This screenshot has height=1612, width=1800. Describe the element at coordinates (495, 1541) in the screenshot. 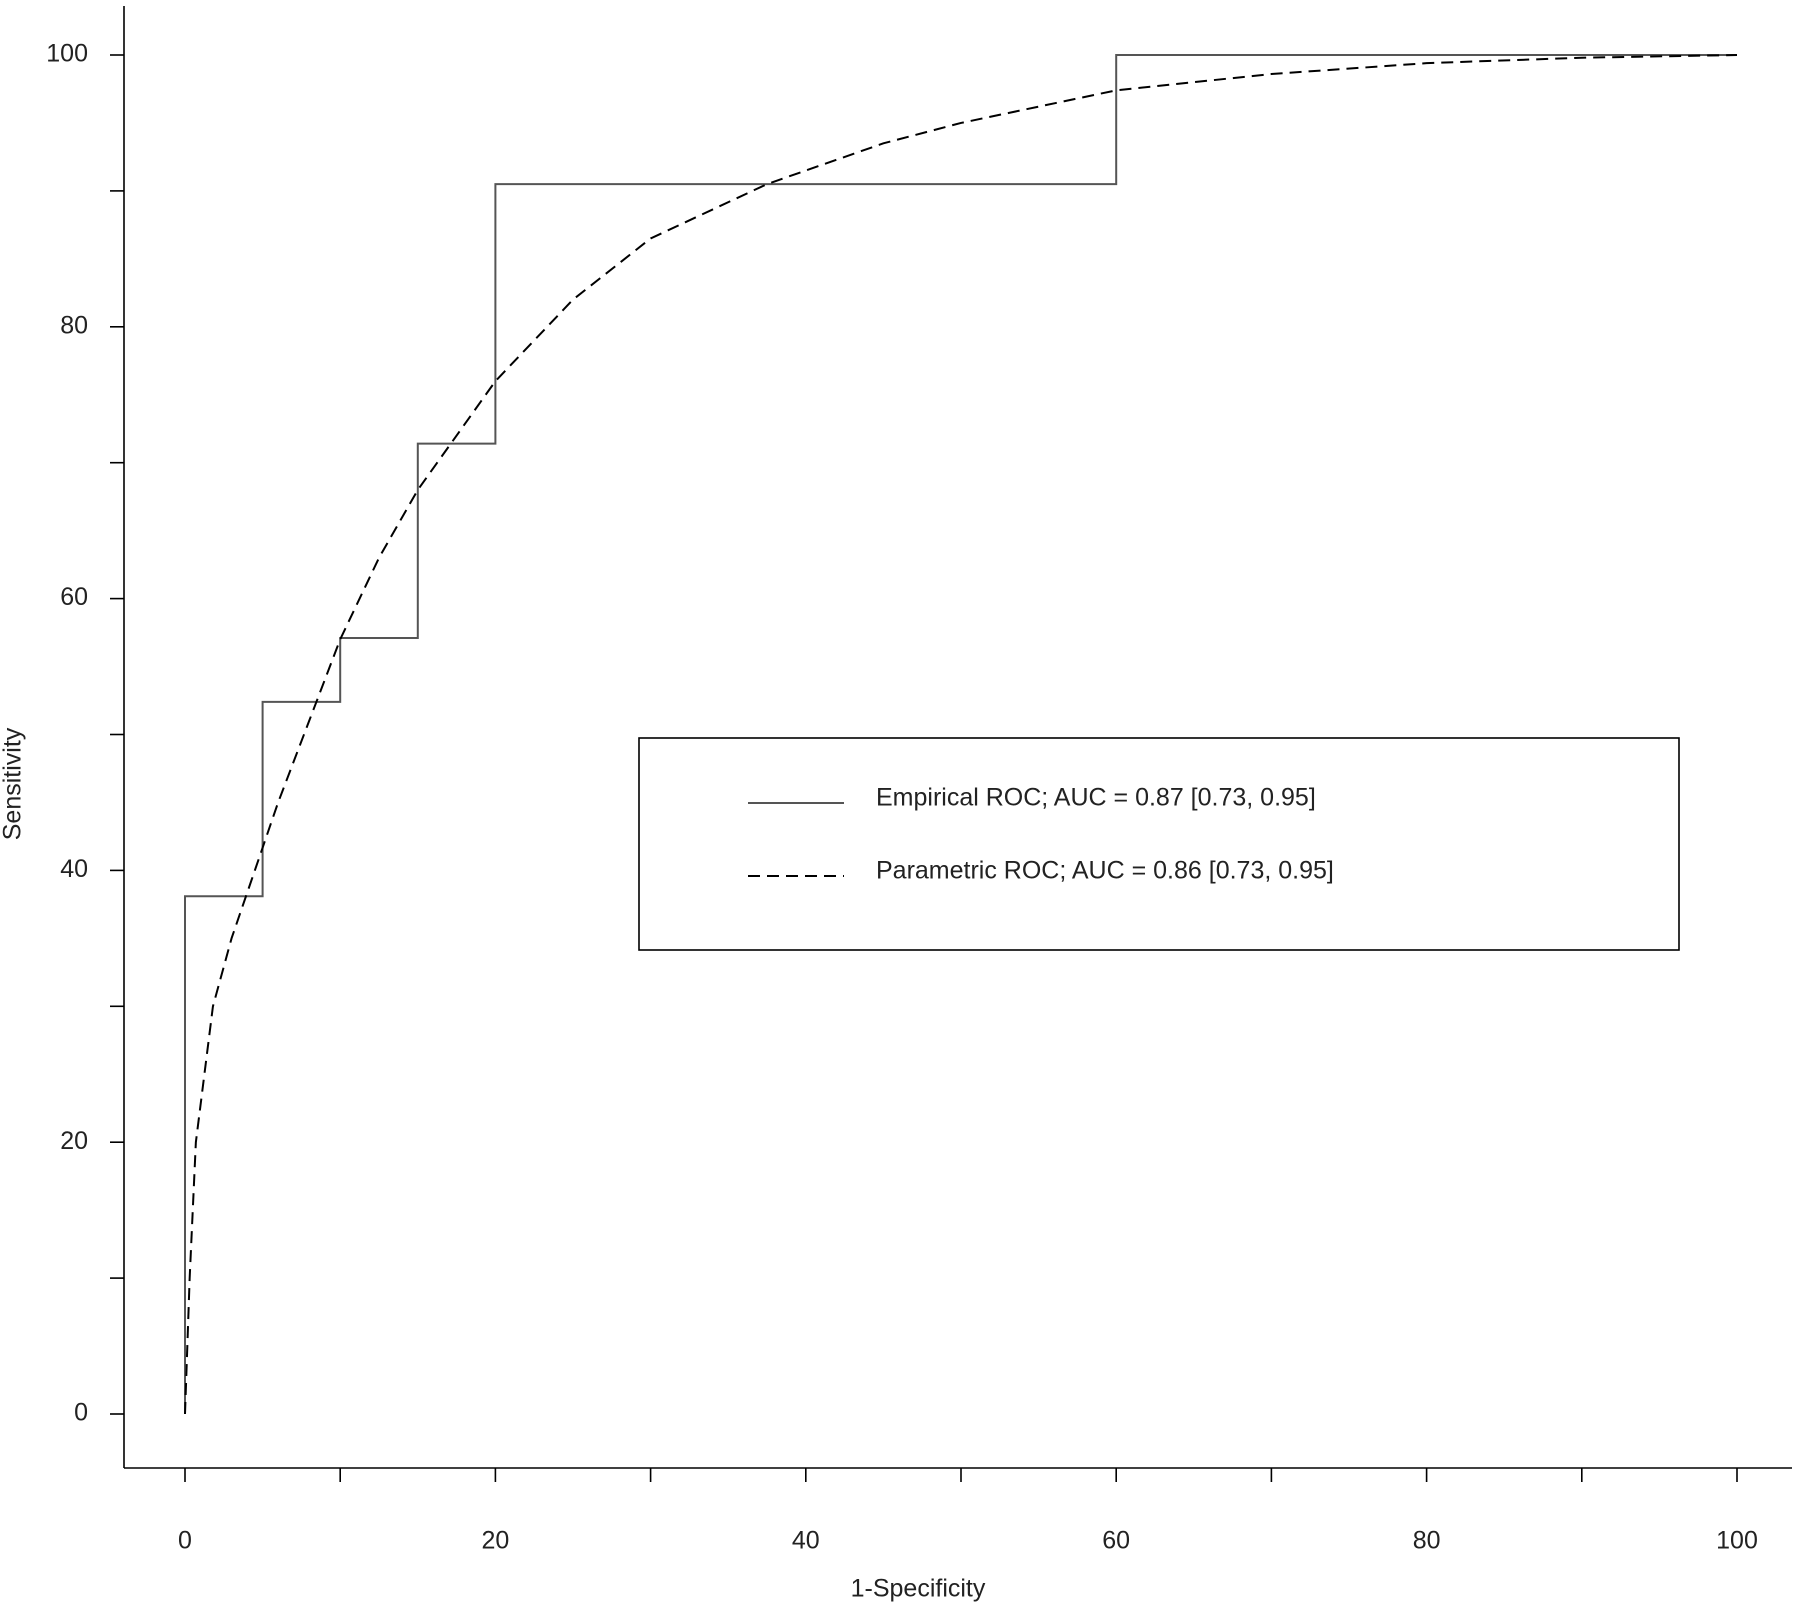

I see `x-tick-label: 20` at that location.